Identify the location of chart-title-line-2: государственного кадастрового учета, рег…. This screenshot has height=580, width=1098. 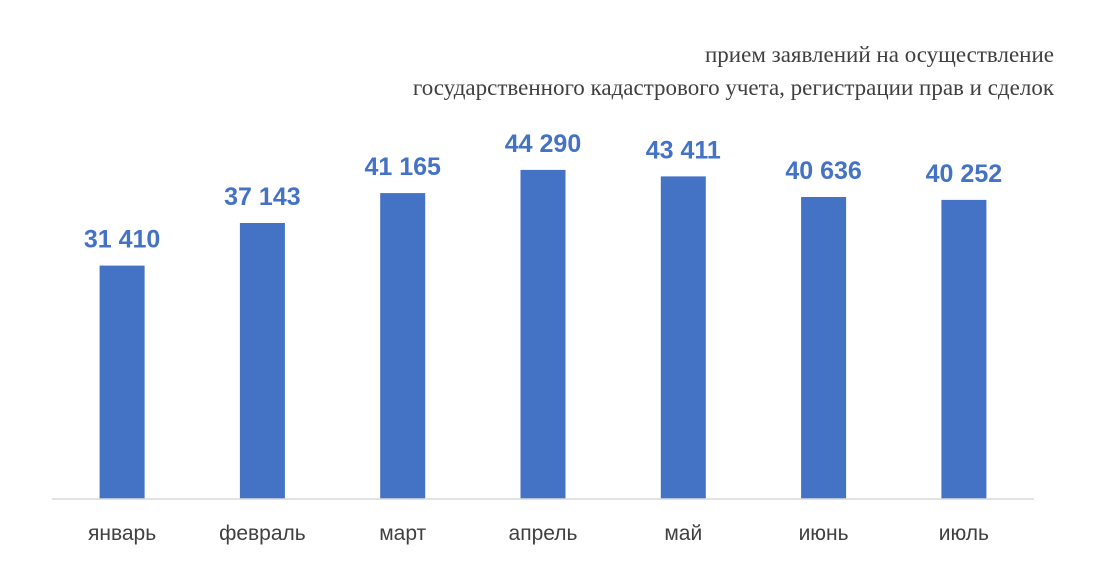
(733, 87).